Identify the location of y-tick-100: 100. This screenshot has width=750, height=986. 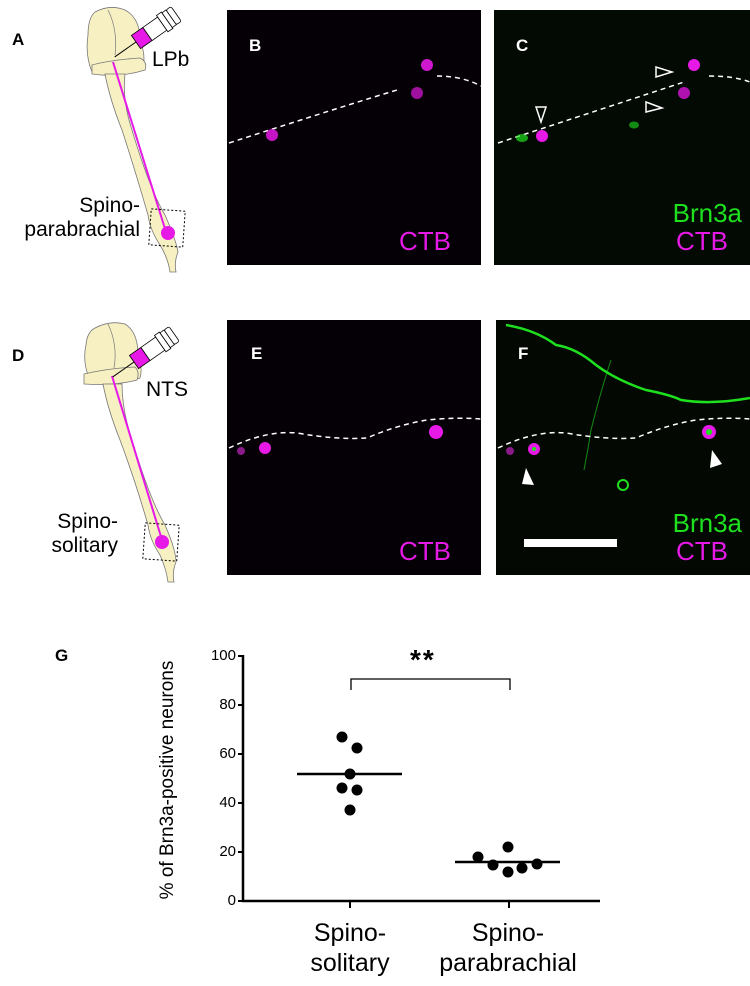
(223, 655).